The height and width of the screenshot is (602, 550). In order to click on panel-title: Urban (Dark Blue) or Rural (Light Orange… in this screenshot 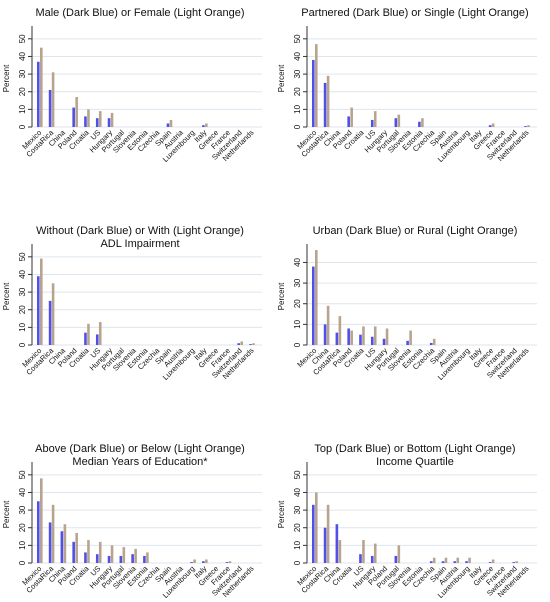, I will do `click(415, 231)`.